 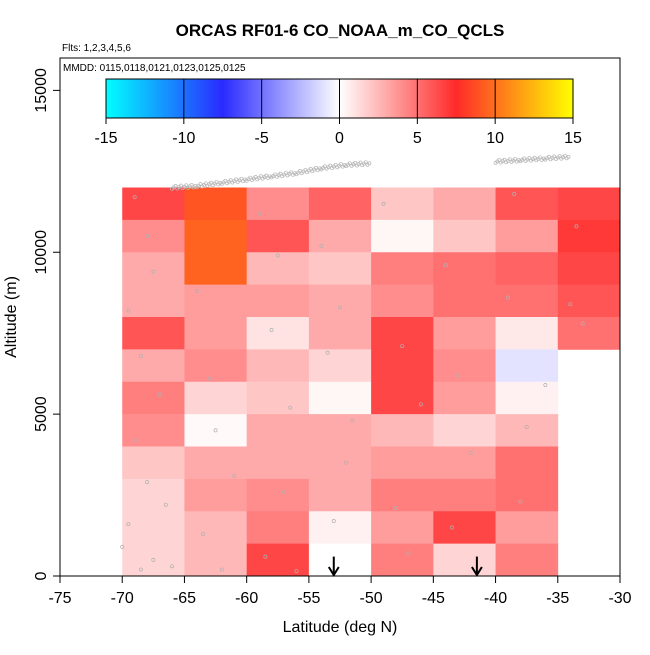 I want to click on y-axis: 0 5000 10000 15000, so click(x=46, y=324).